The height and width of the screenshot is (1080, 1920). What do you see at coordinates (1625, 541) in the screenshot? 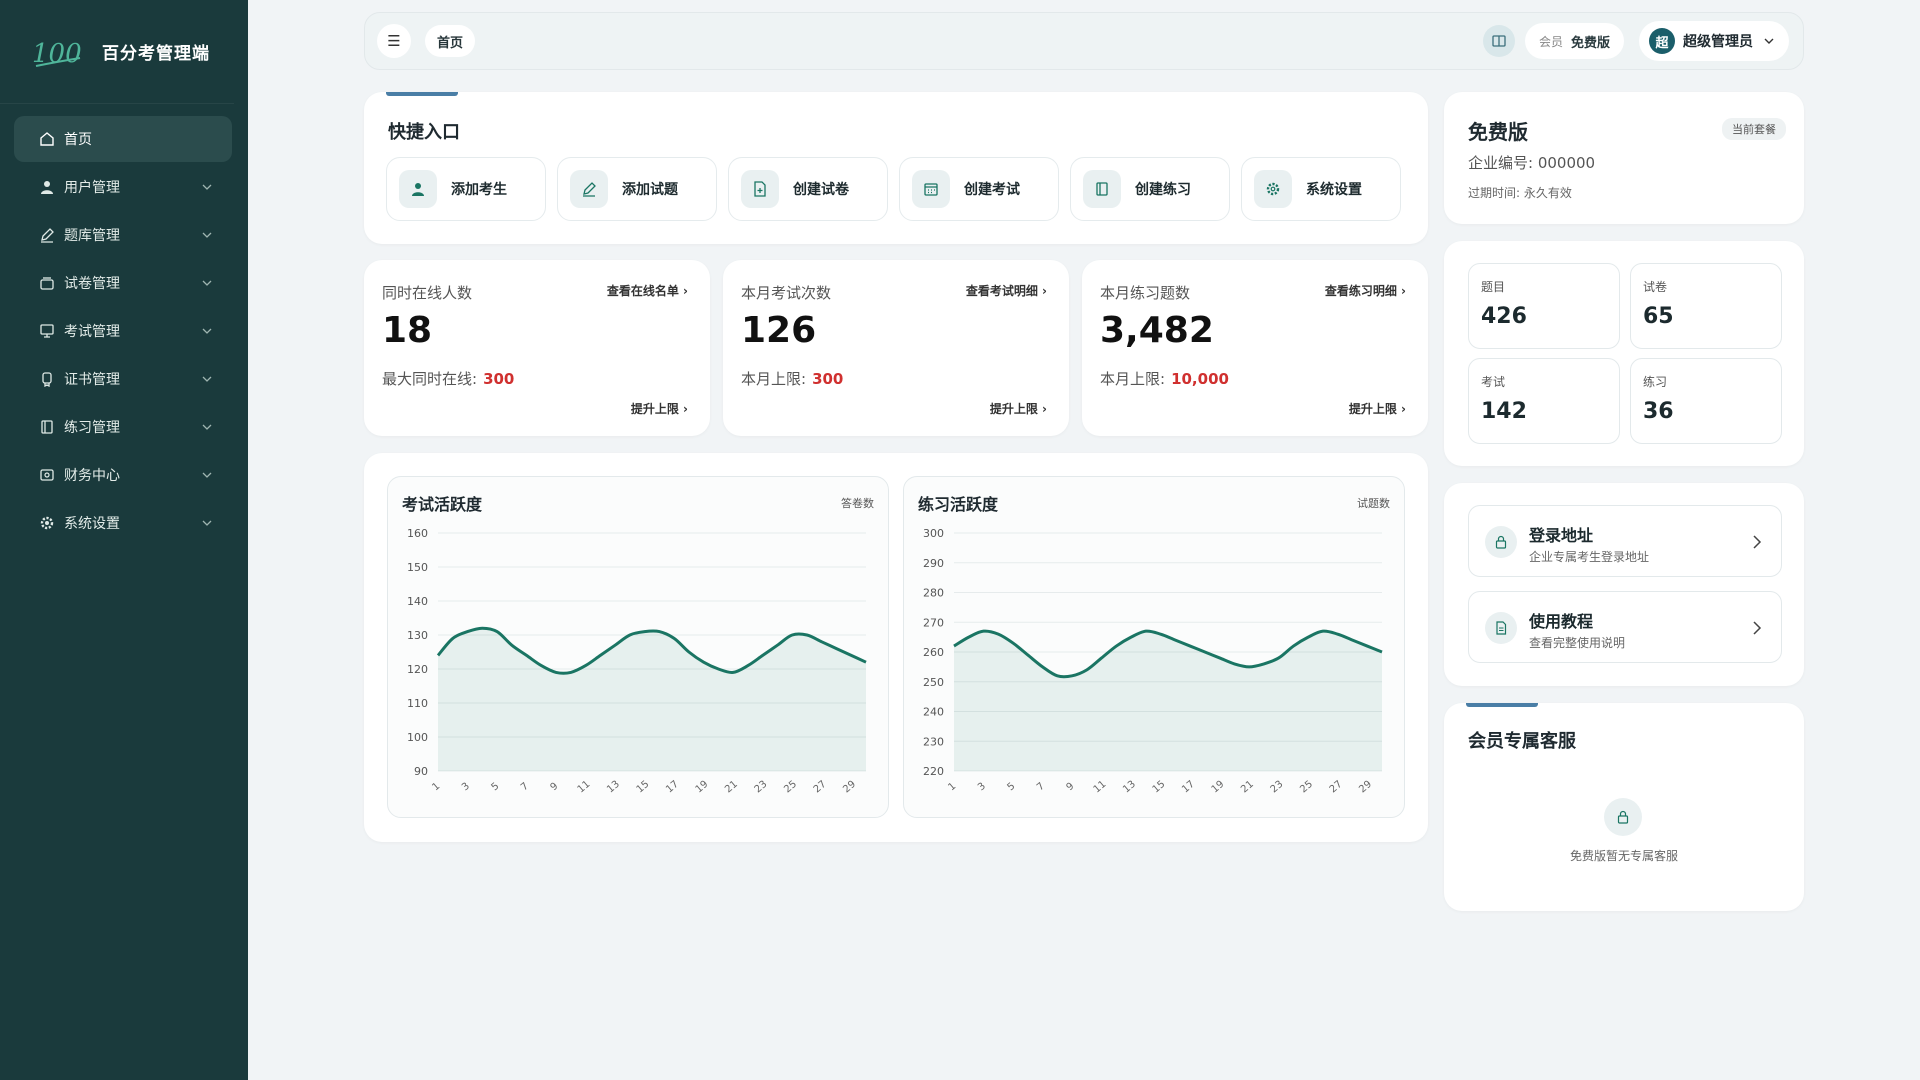
I see `login-address-link: 登录地址 企业专属考生登录地址` at bounding box center [1625, 541].